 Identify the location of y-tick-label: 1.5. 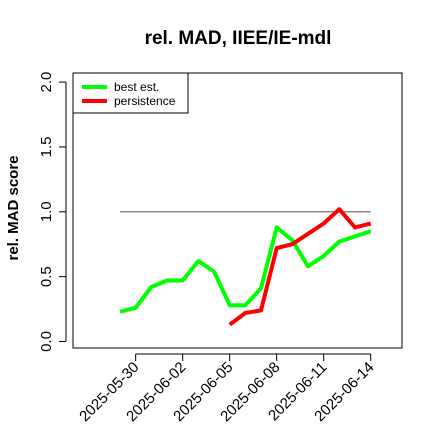
(46, 147).